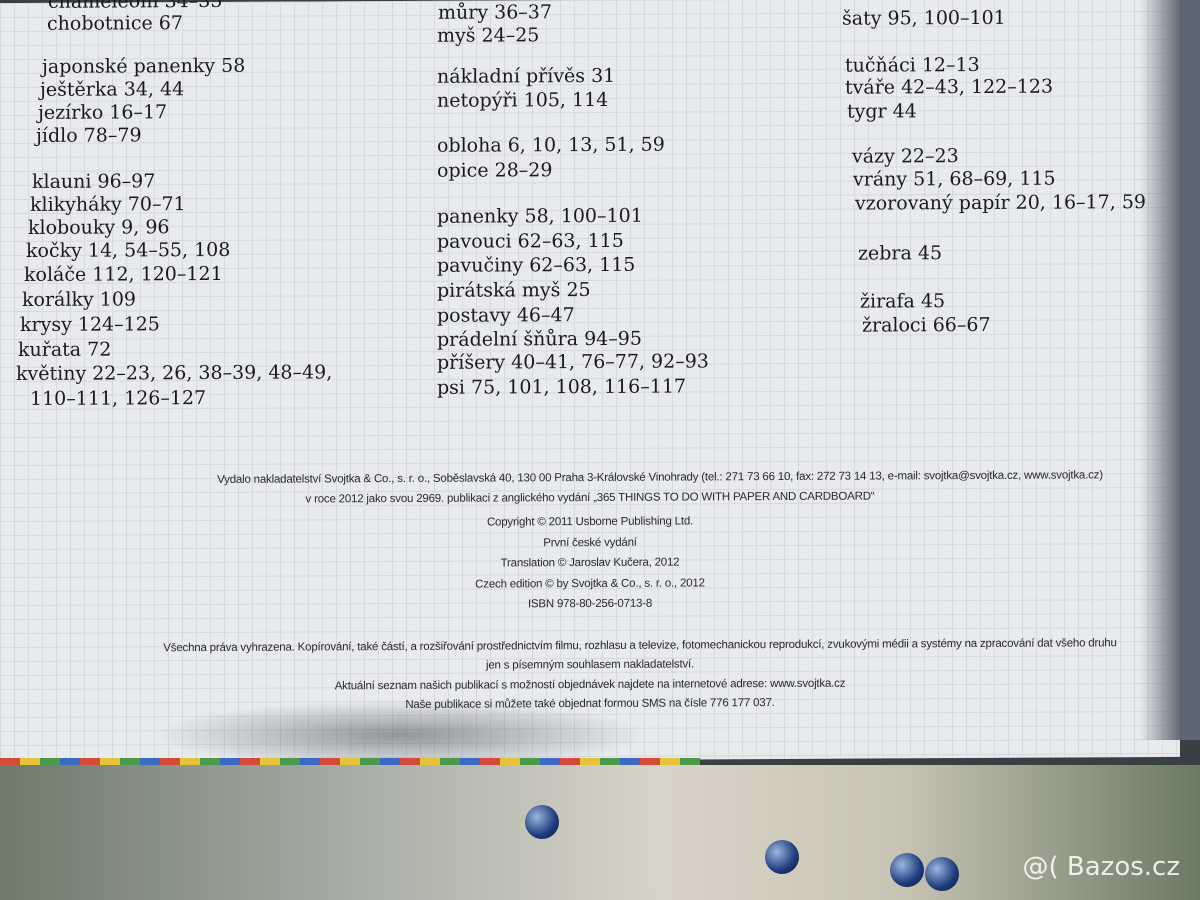  What do you see at coordinates (954, 179) in the screenshot?
I see `index-entry: vrány 51, 68–69, 115` at bounding box center [954, 179].